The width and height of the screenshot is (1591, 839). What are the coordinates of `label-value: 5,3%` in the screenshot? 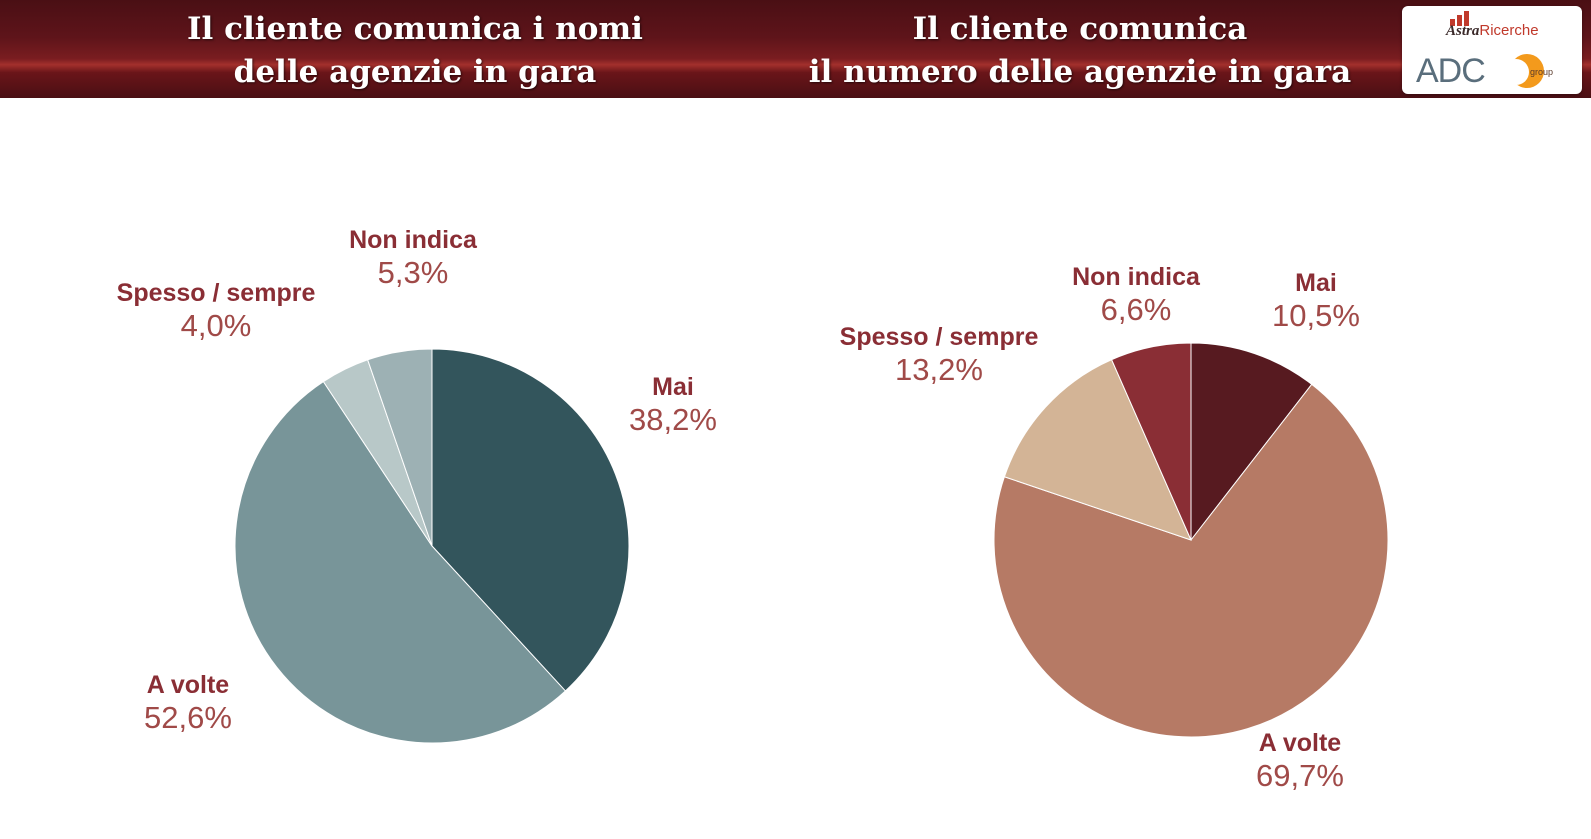 It's located at (413, 272).